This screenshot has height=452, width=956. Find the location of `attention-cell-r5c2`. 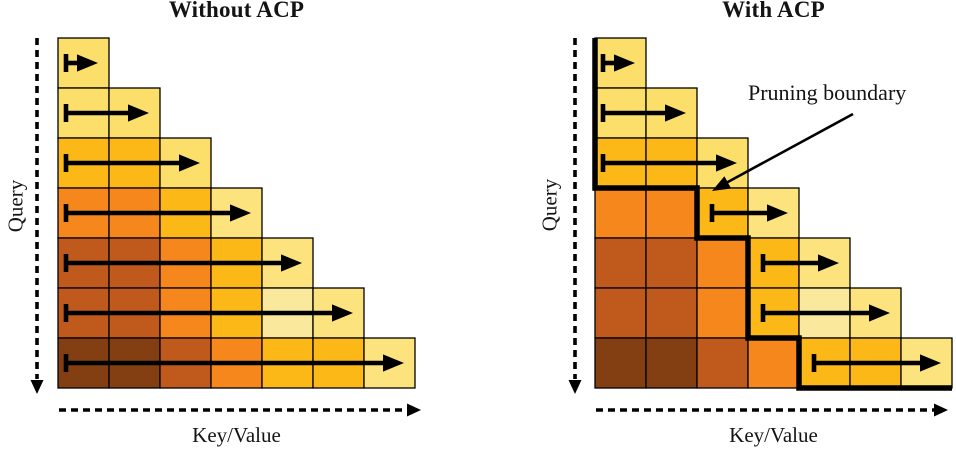

attention-cell-r5c2 is located at coordinates (671, 263).